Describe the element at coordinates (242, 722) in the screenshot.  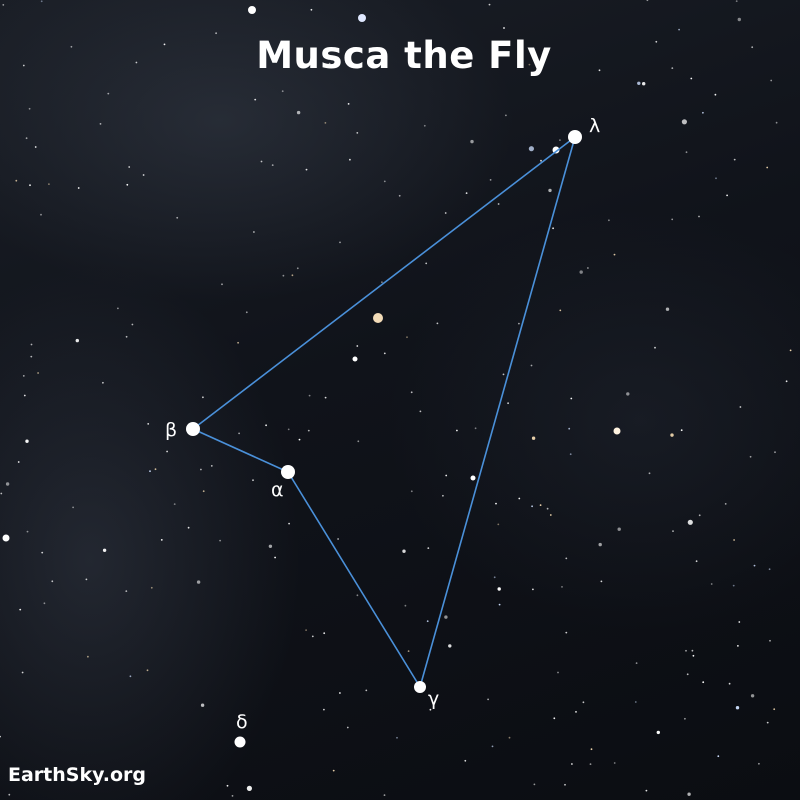
I see `star-label-delta: δ` at that location.